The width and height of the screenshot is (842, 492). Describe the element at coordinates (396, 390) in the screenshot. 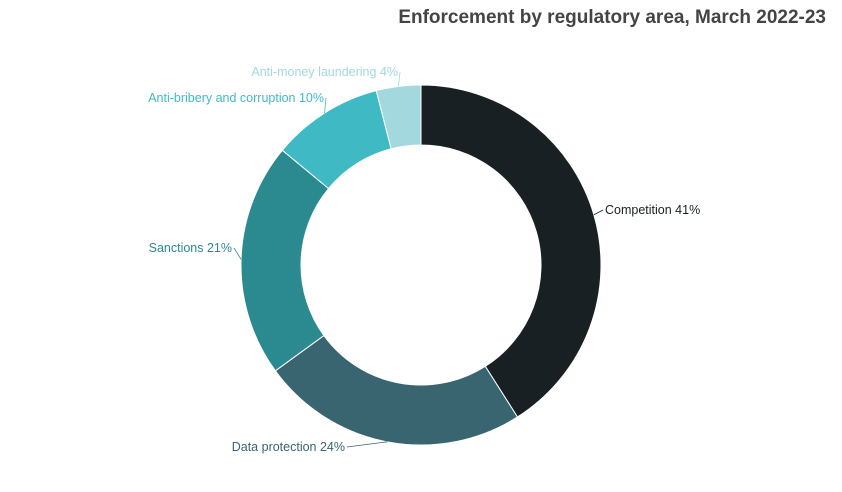

I see `slice-data-protection` at that location.